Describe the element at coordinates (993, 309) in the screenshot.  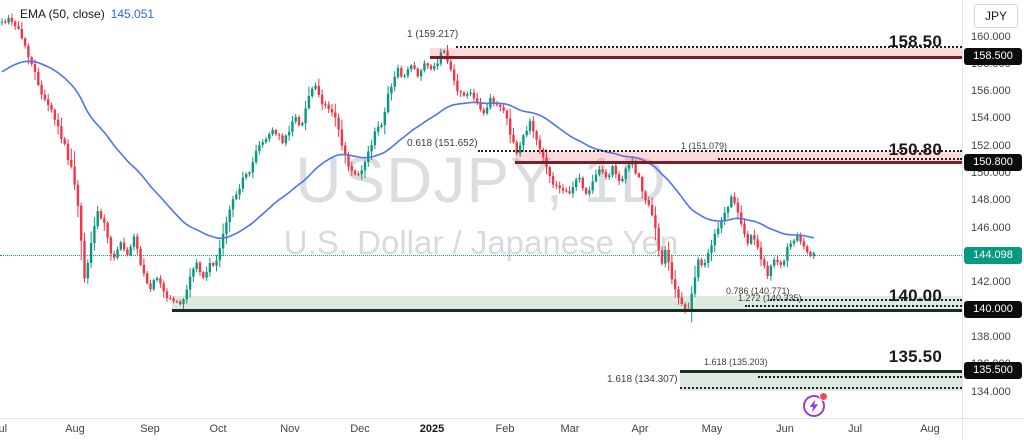
I see `level-axis-label-140.000: 140.000` at that location.